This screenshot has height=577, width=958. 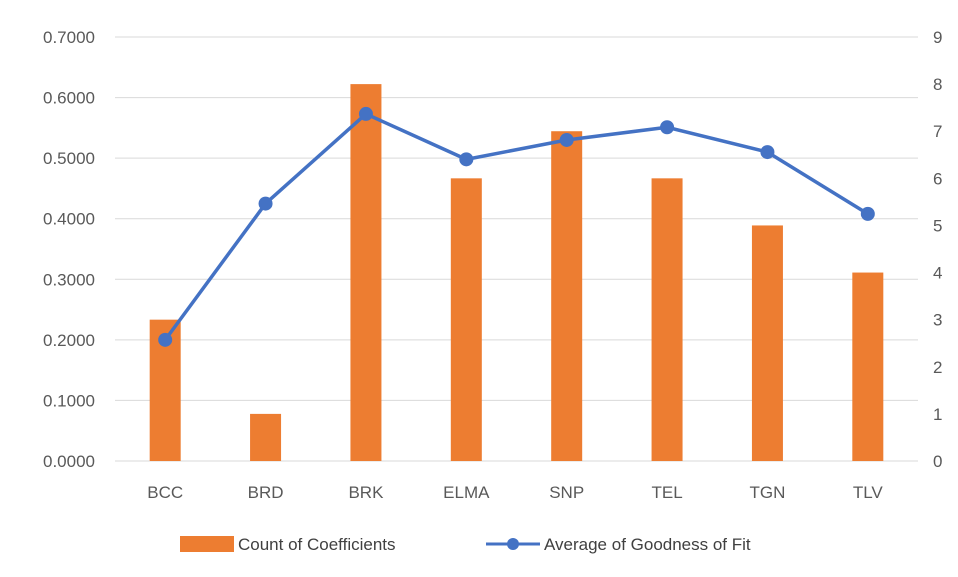 What do you see at coordinates (69, 461) in the screenshot?
I see `left-tick-label: 0.0000` at bounding box center [69, 461].